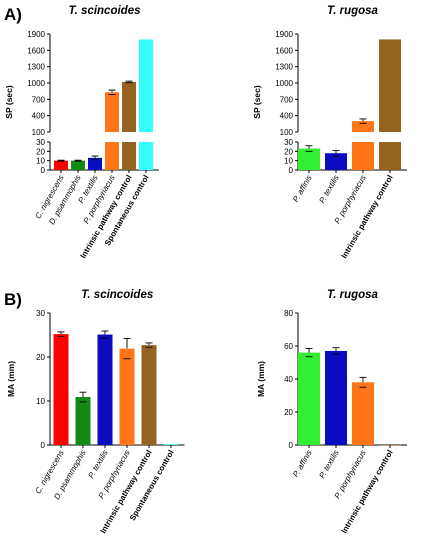 This screenshot has height=550, width=435. What do you see at coordinates (288, 379) in the screenshot?
I see `y-tick-label: 40` at bounding box center [288, 379].